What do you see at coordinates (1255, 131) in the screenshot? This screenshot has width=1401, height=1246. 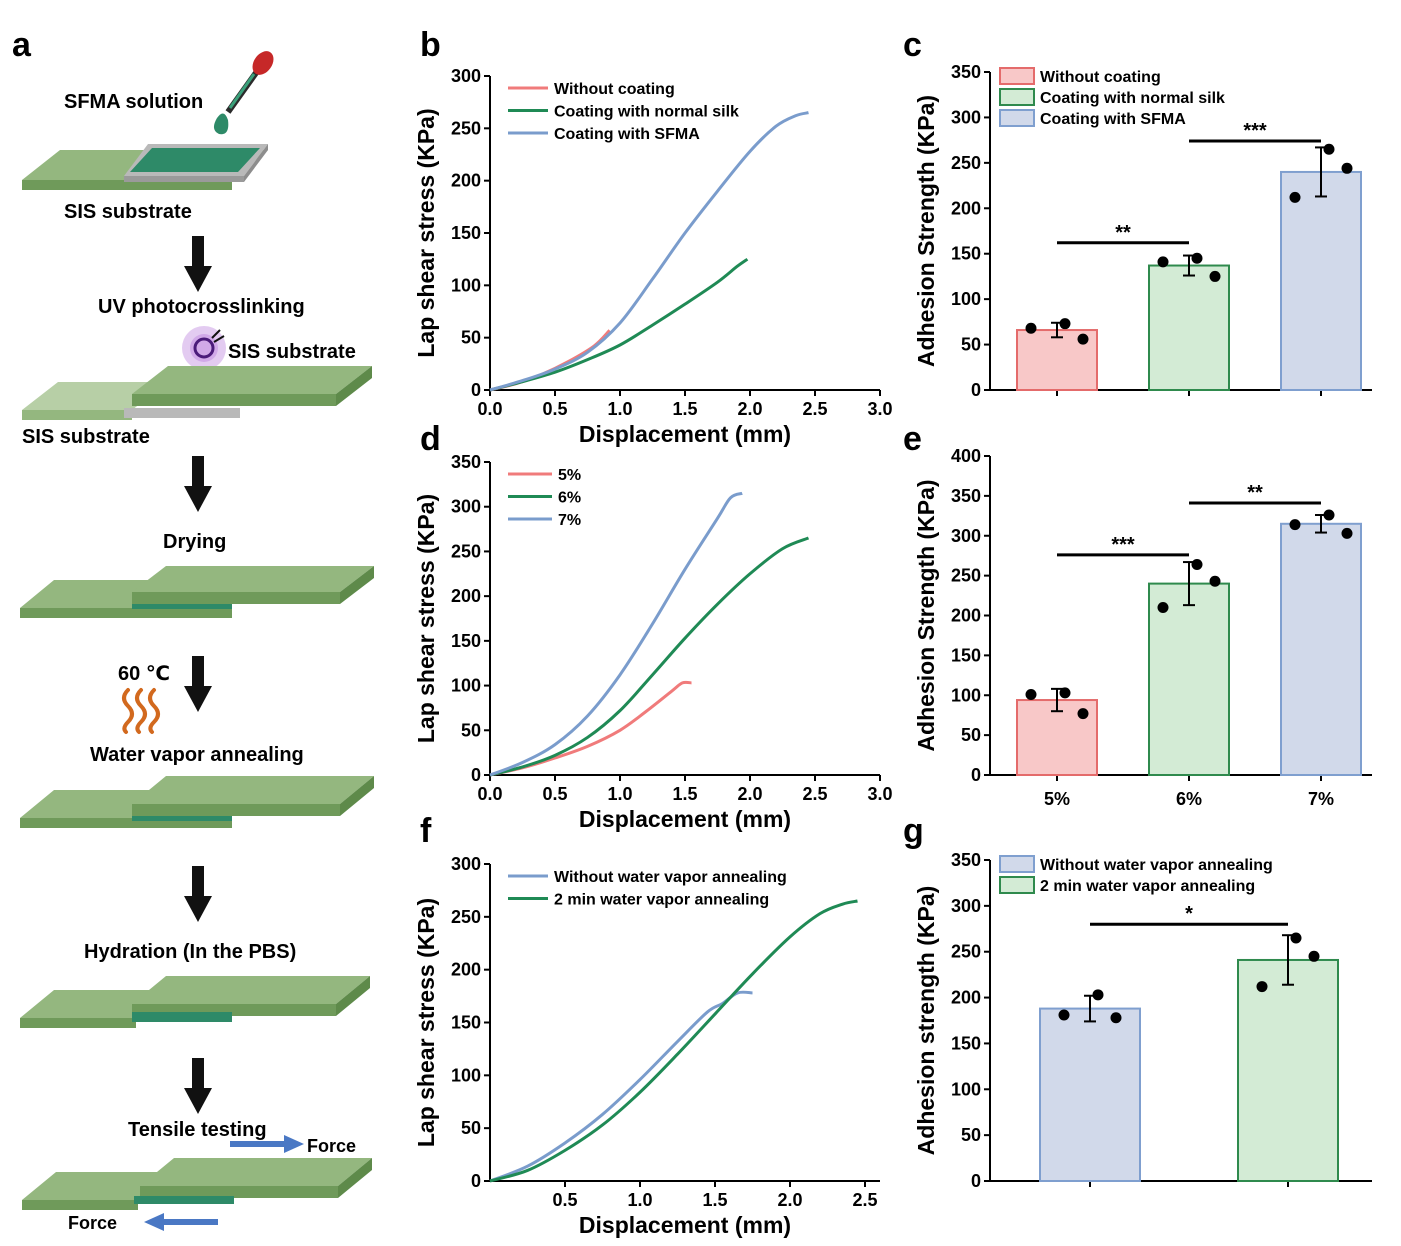 I see `significance-label: ***` at bounding box center [1255, 131].